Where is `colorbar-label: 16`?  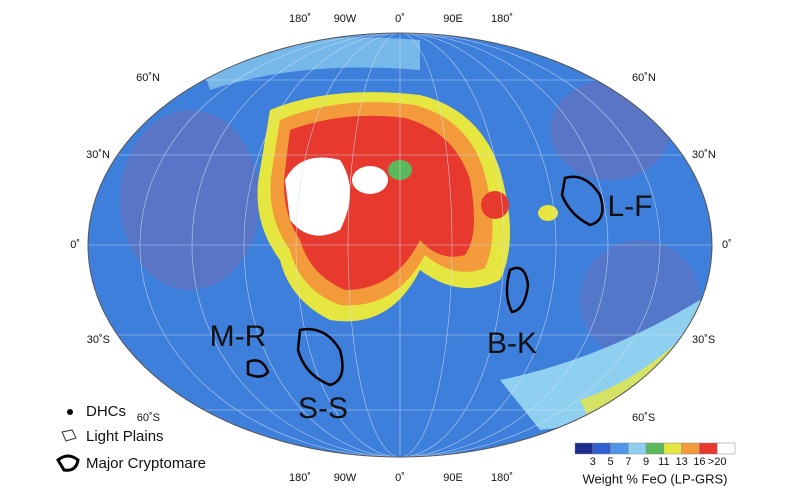
colorbar-label: 16 is located at coordinates (699, 462).